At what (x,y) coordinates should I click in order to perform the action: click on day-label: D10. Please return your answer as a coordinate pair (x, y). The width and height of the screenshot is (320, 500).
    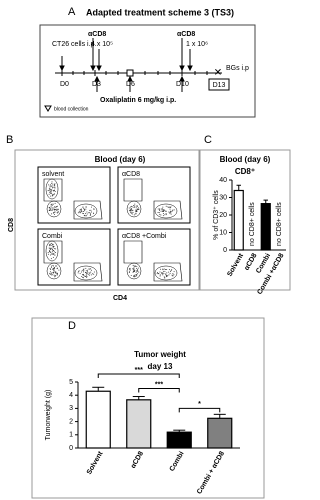
    Looking at the image, I should click on (182, 84).